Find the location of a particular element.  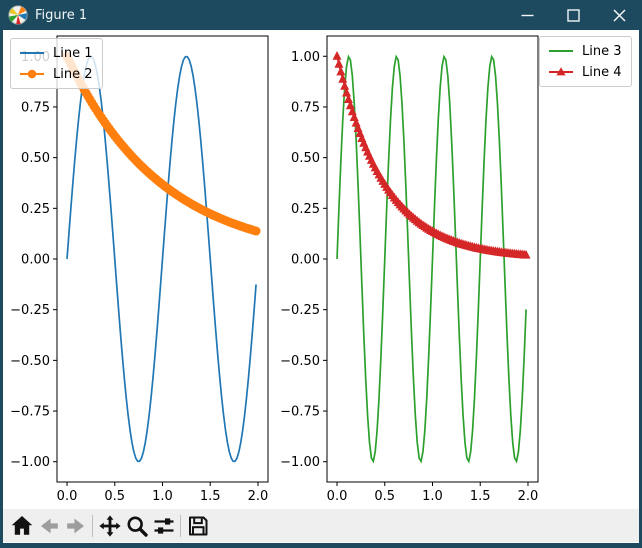

legend-label-line4: Line 4 is located at coordinates (602, 72).